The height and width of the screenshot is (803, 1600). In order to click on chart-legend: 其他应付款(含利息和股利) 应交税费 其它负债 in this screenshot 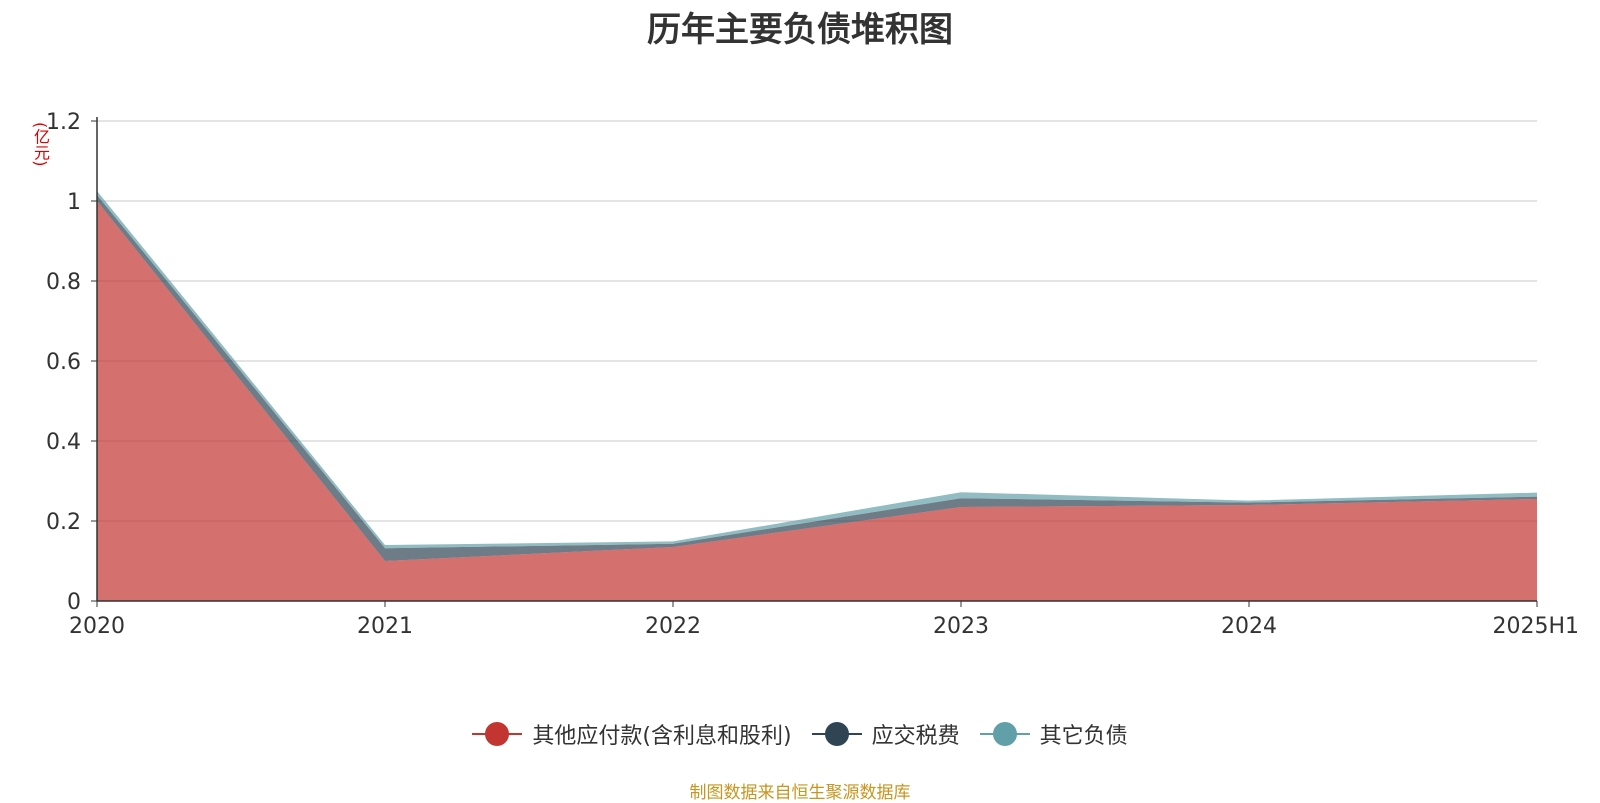, I will do `click(800, 734)`.